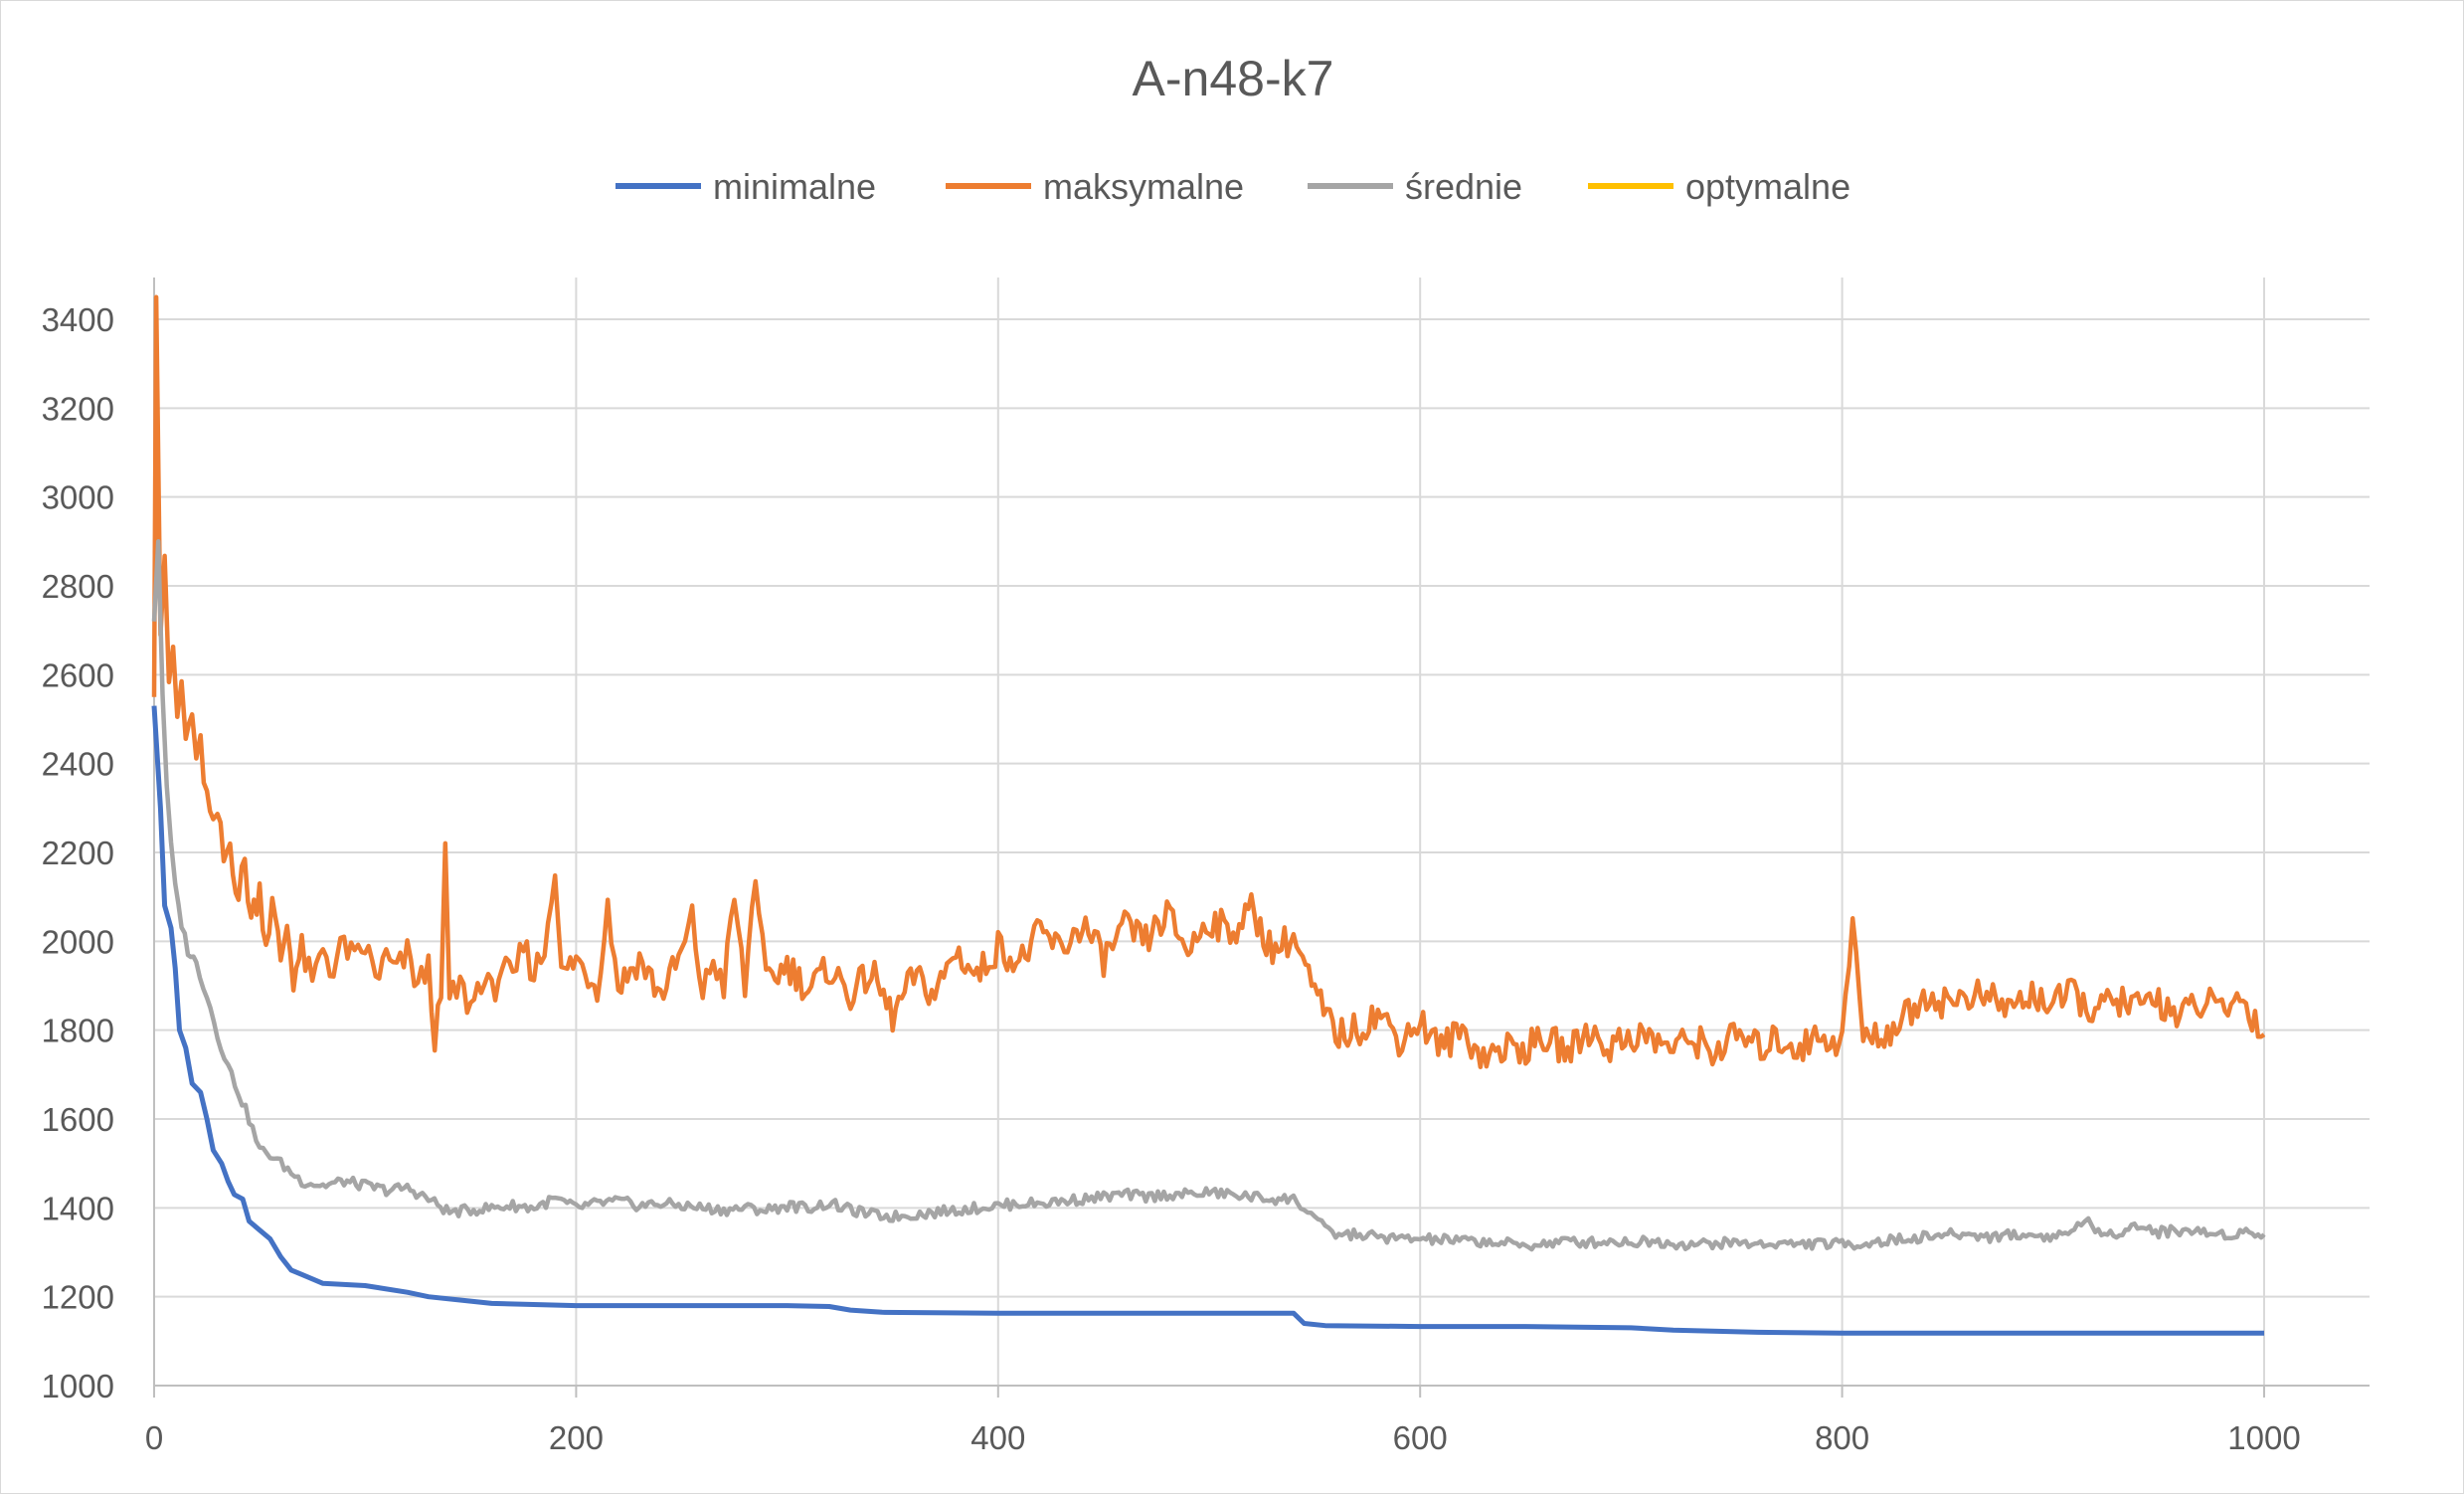 The height and width of the screenshot is (1495, 2464). Describe the element at coordinates (2263, 1437) in the screenshot. I see `x-tick-label: 1000` at that location.